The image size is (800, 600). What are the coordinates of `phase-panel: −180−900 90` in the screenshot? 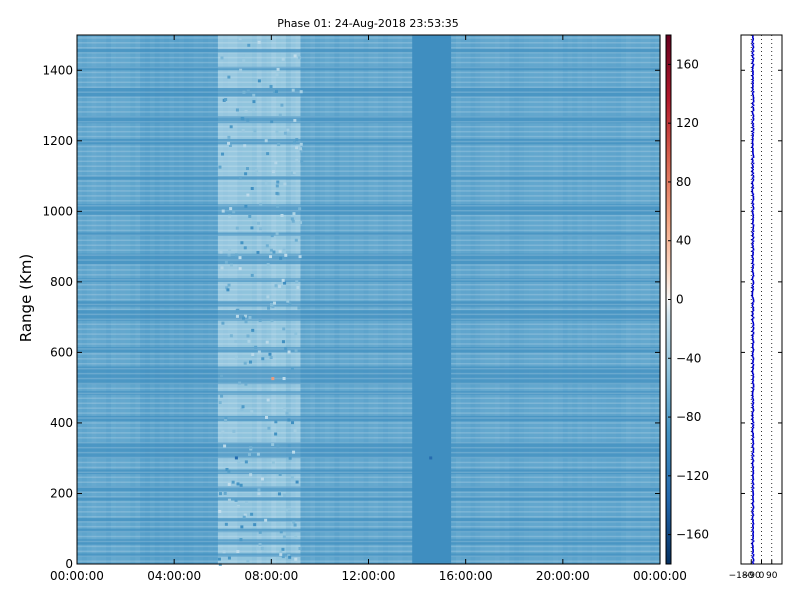 It's located at (756, 307).